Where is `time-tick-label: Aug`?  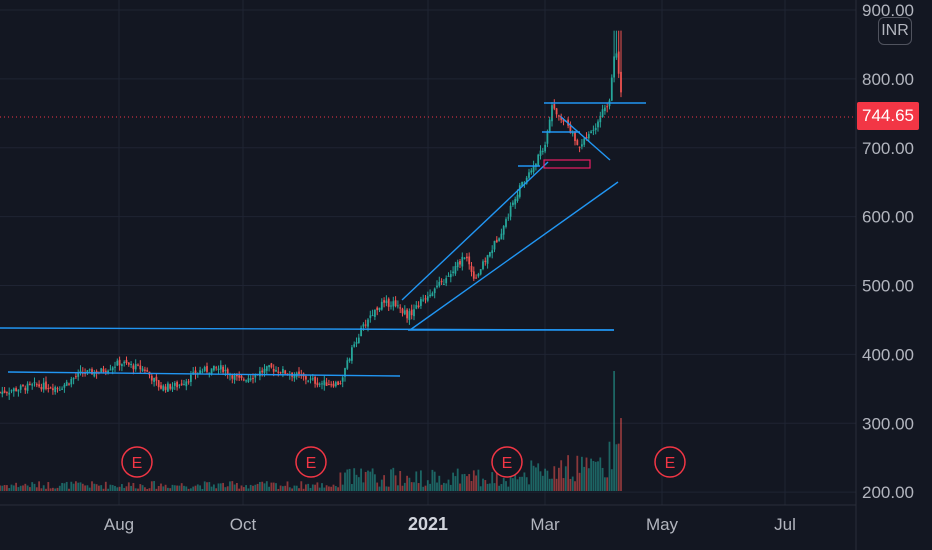 time-tick-label: Aug is located at coordinates (119, 524).